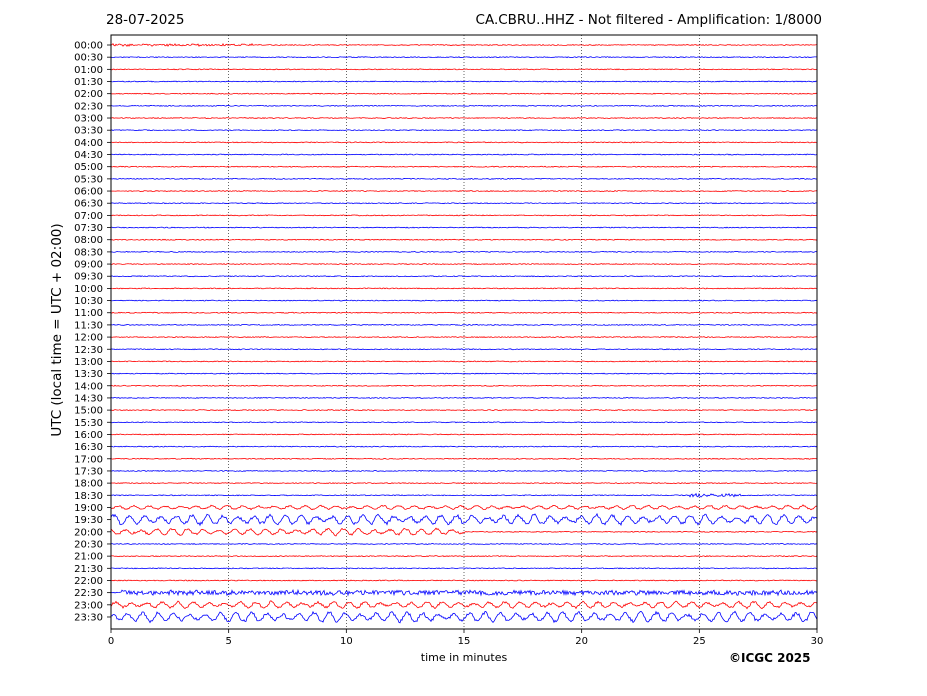 This screenshot has height=696, width=927. What do you see at coordinates (581, 641) in the screenshot?
I see `x-tick-label: 20` at bounding box center [581, 641].